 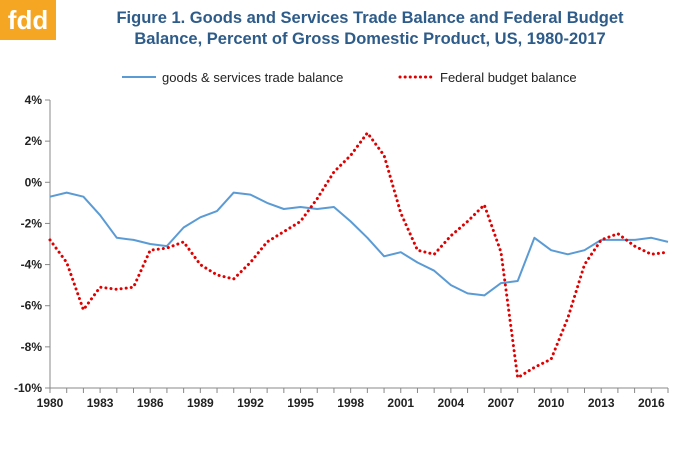 What do you see at coordinates (32, 347) in the screenshot?
I see `y-tick-label: -8%` at bounding box center [32, 347].